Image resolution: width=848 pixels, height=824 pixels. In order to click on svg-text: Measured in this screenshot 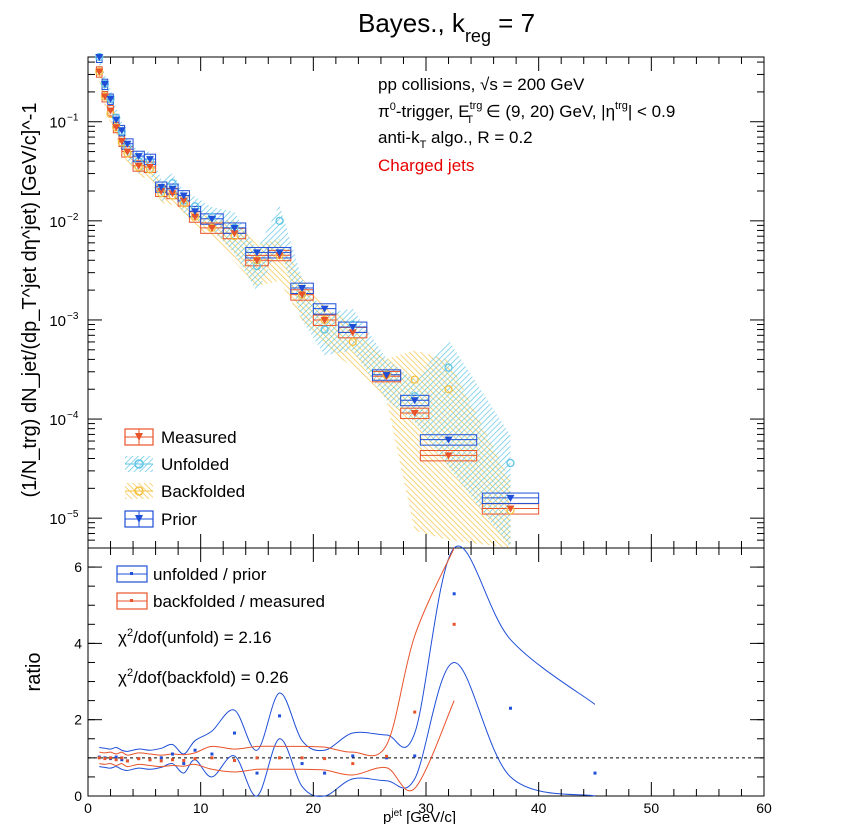, I will do `click(199, 437)`.